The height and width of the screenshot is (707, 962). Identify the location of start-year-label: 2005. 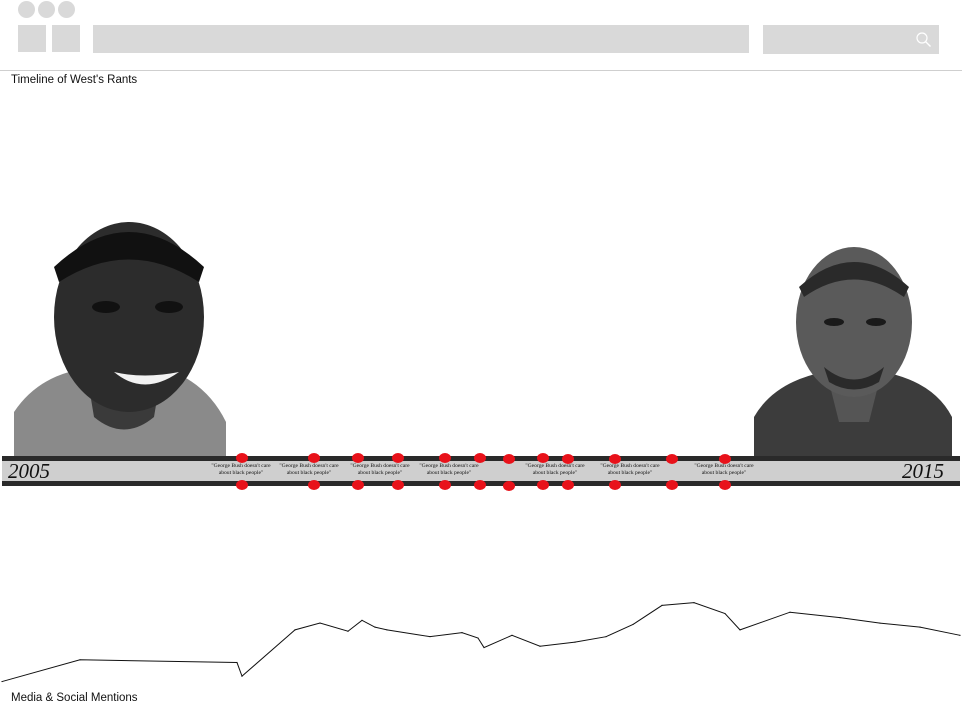
(29, 471).